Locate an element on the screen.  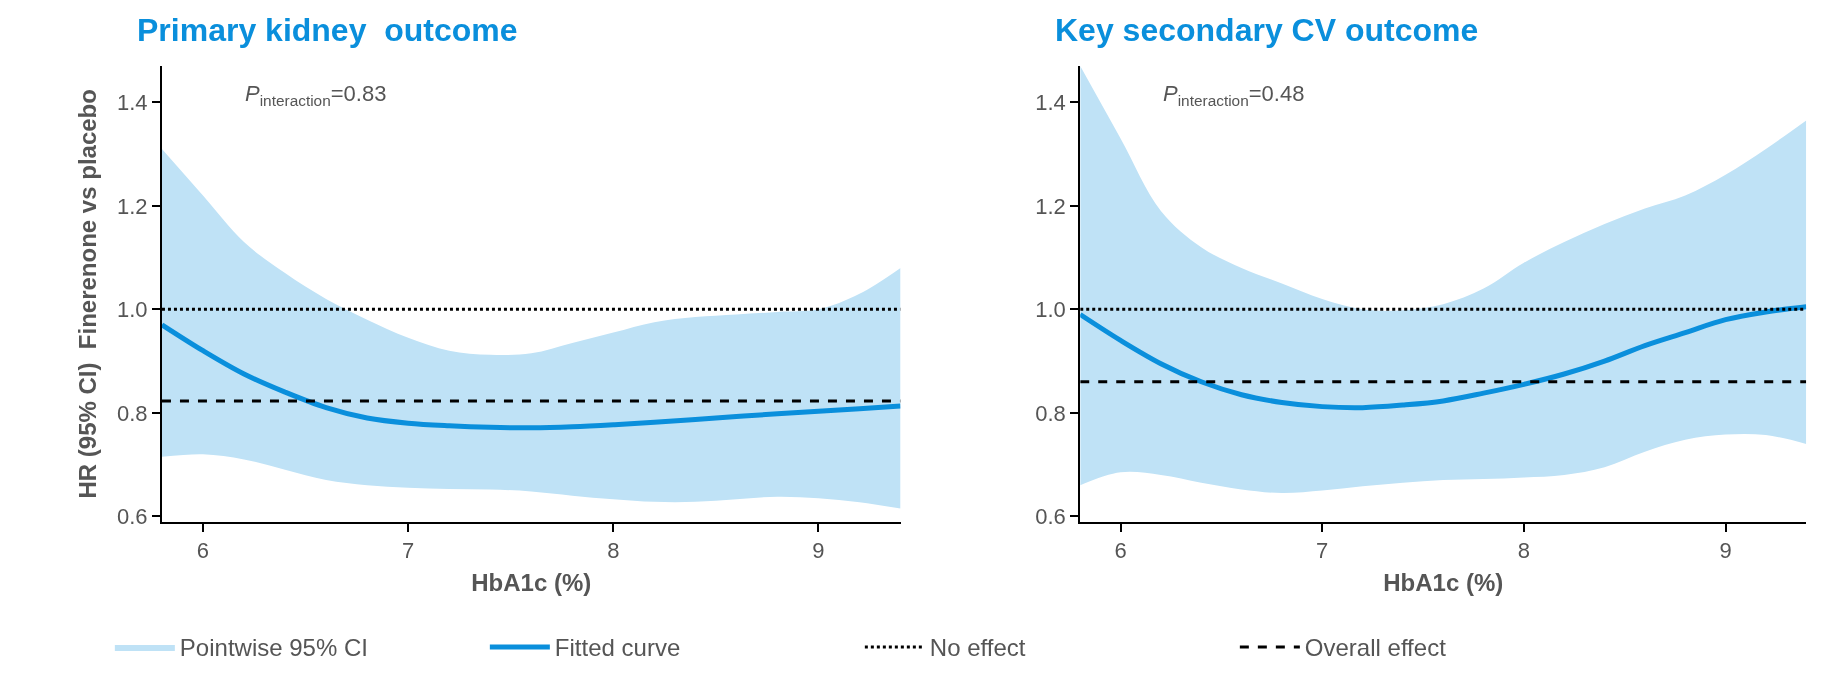
legend-label: Fitted curve is located at coordinates (617, 648).